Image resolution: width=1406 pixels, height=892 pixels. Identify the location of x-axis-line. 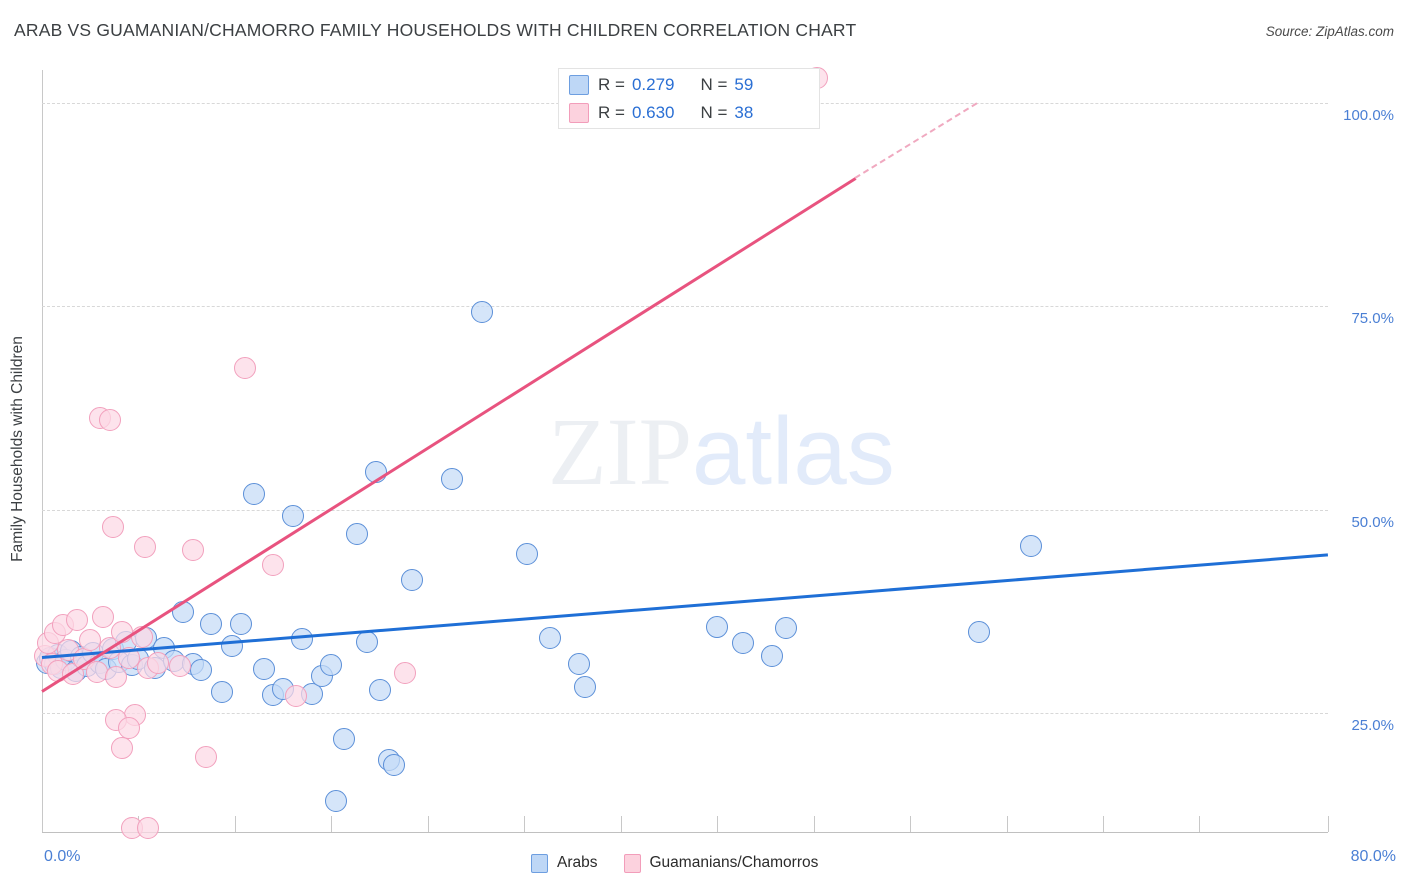
(685, 832).